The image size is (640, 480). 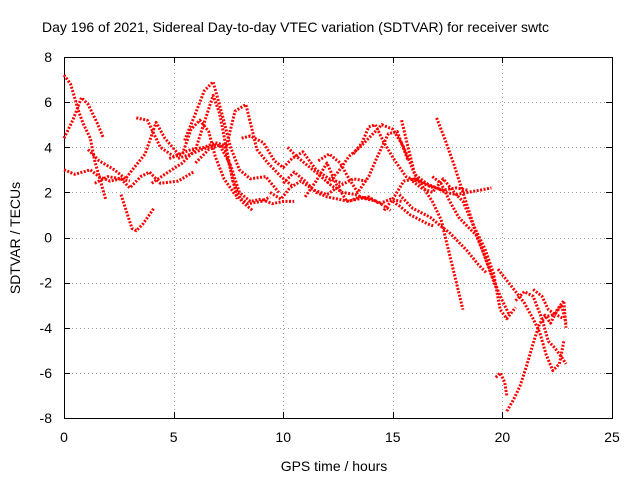 What do you see at coordinates (503, 437) in the screenshot?
I see `x-tick-label: 20` at bounding box center [503, 437].